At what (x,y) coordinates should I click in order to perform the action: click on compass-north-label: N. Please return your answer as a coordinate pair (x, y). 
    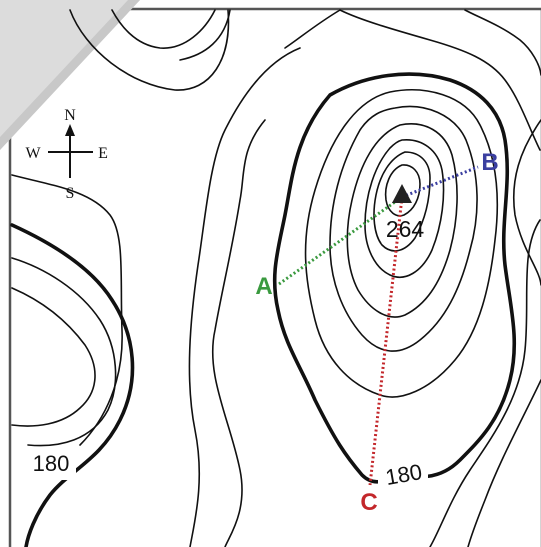
    Looking at the image, I should click on (70, 115).